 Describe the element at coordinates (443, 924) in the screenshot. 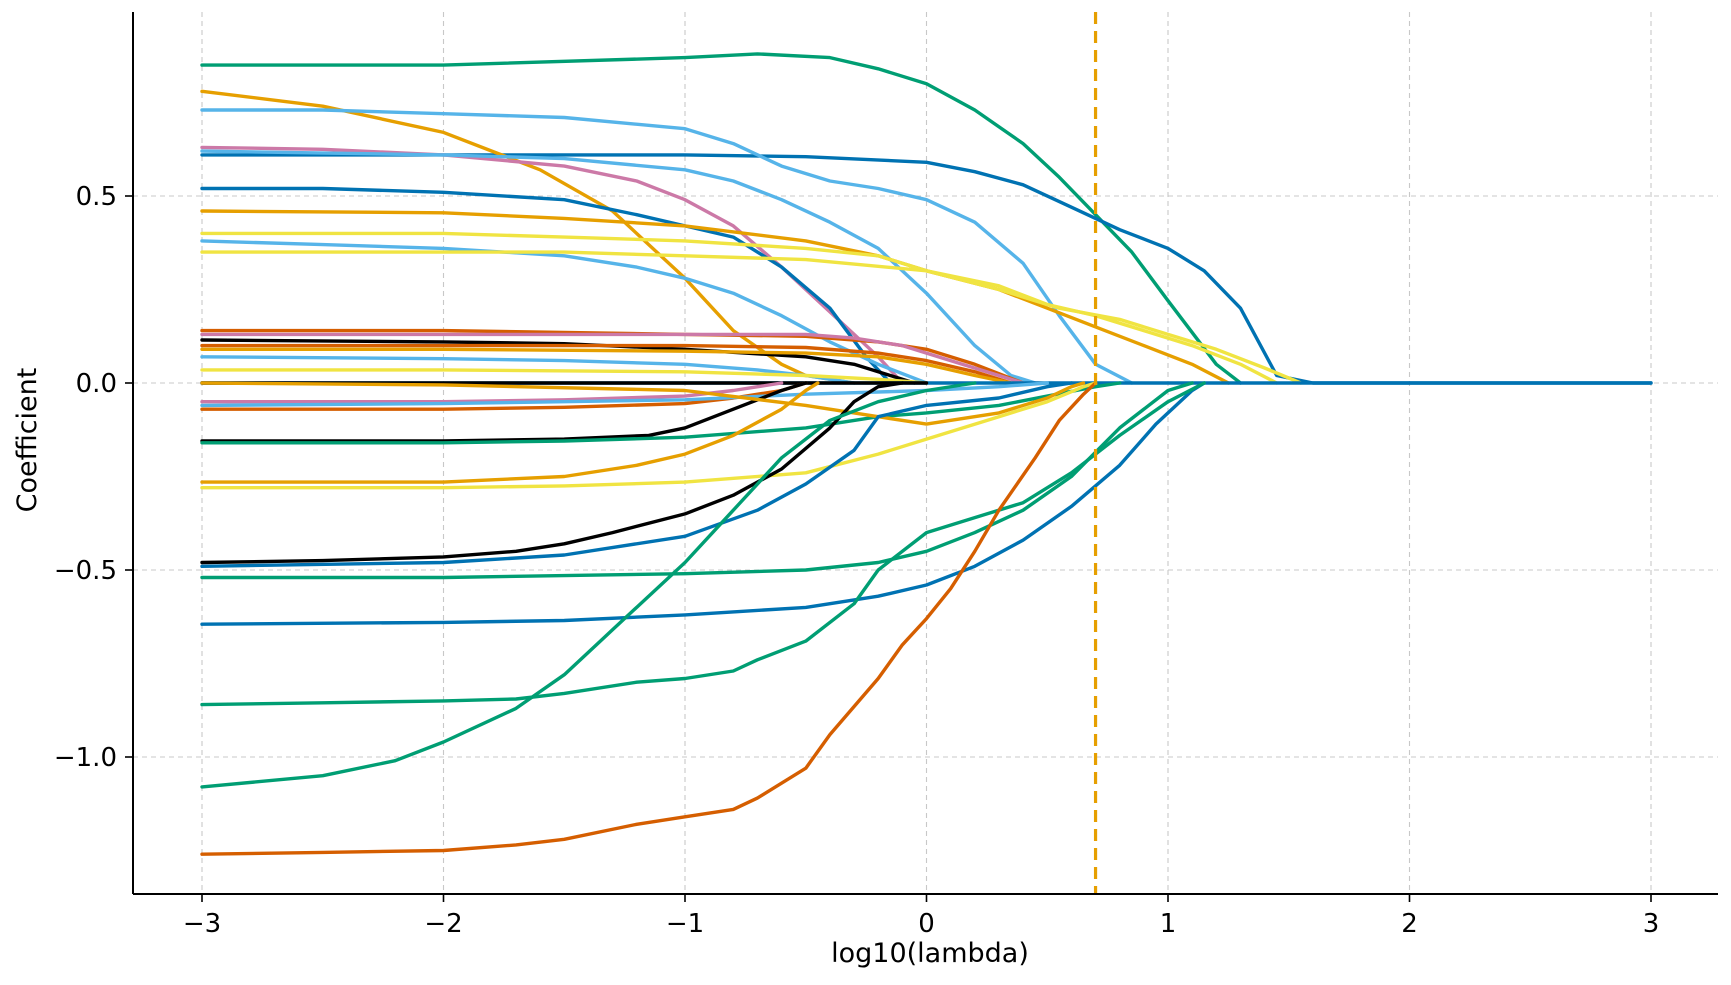

I see `x-tick-label: −2` at that location.